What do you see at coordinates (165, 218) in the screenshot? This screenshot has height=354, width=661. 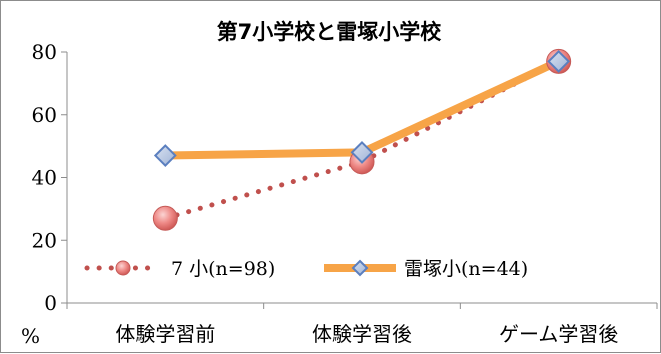 I see `data-point-7sho` at bounding box center [165, 218].